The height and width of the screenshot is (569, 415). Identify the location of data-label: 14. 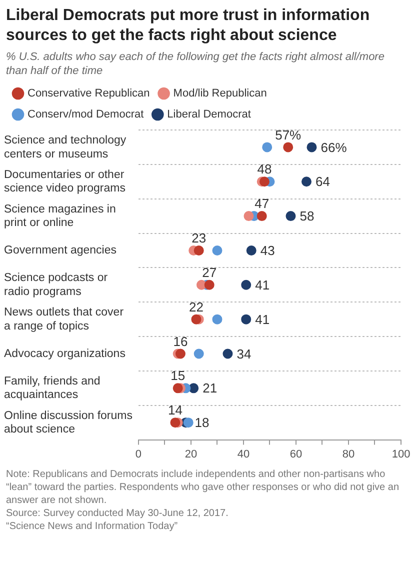
(175, 410).